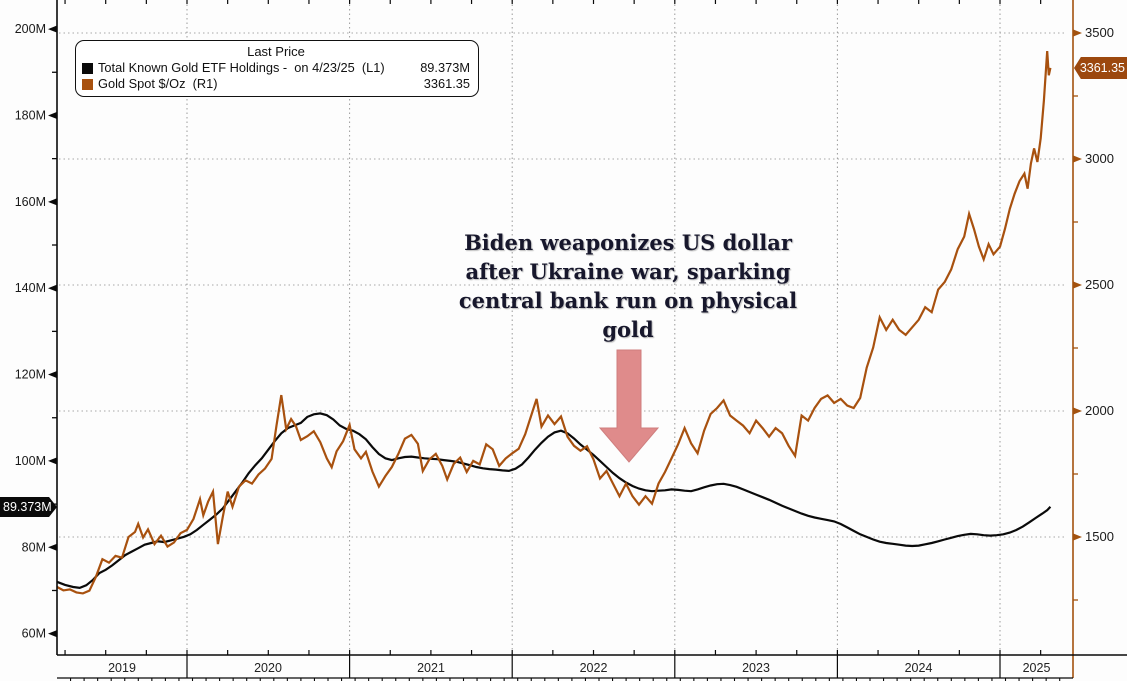  I want to click on svg-text: 1500, so click(1099, 536).